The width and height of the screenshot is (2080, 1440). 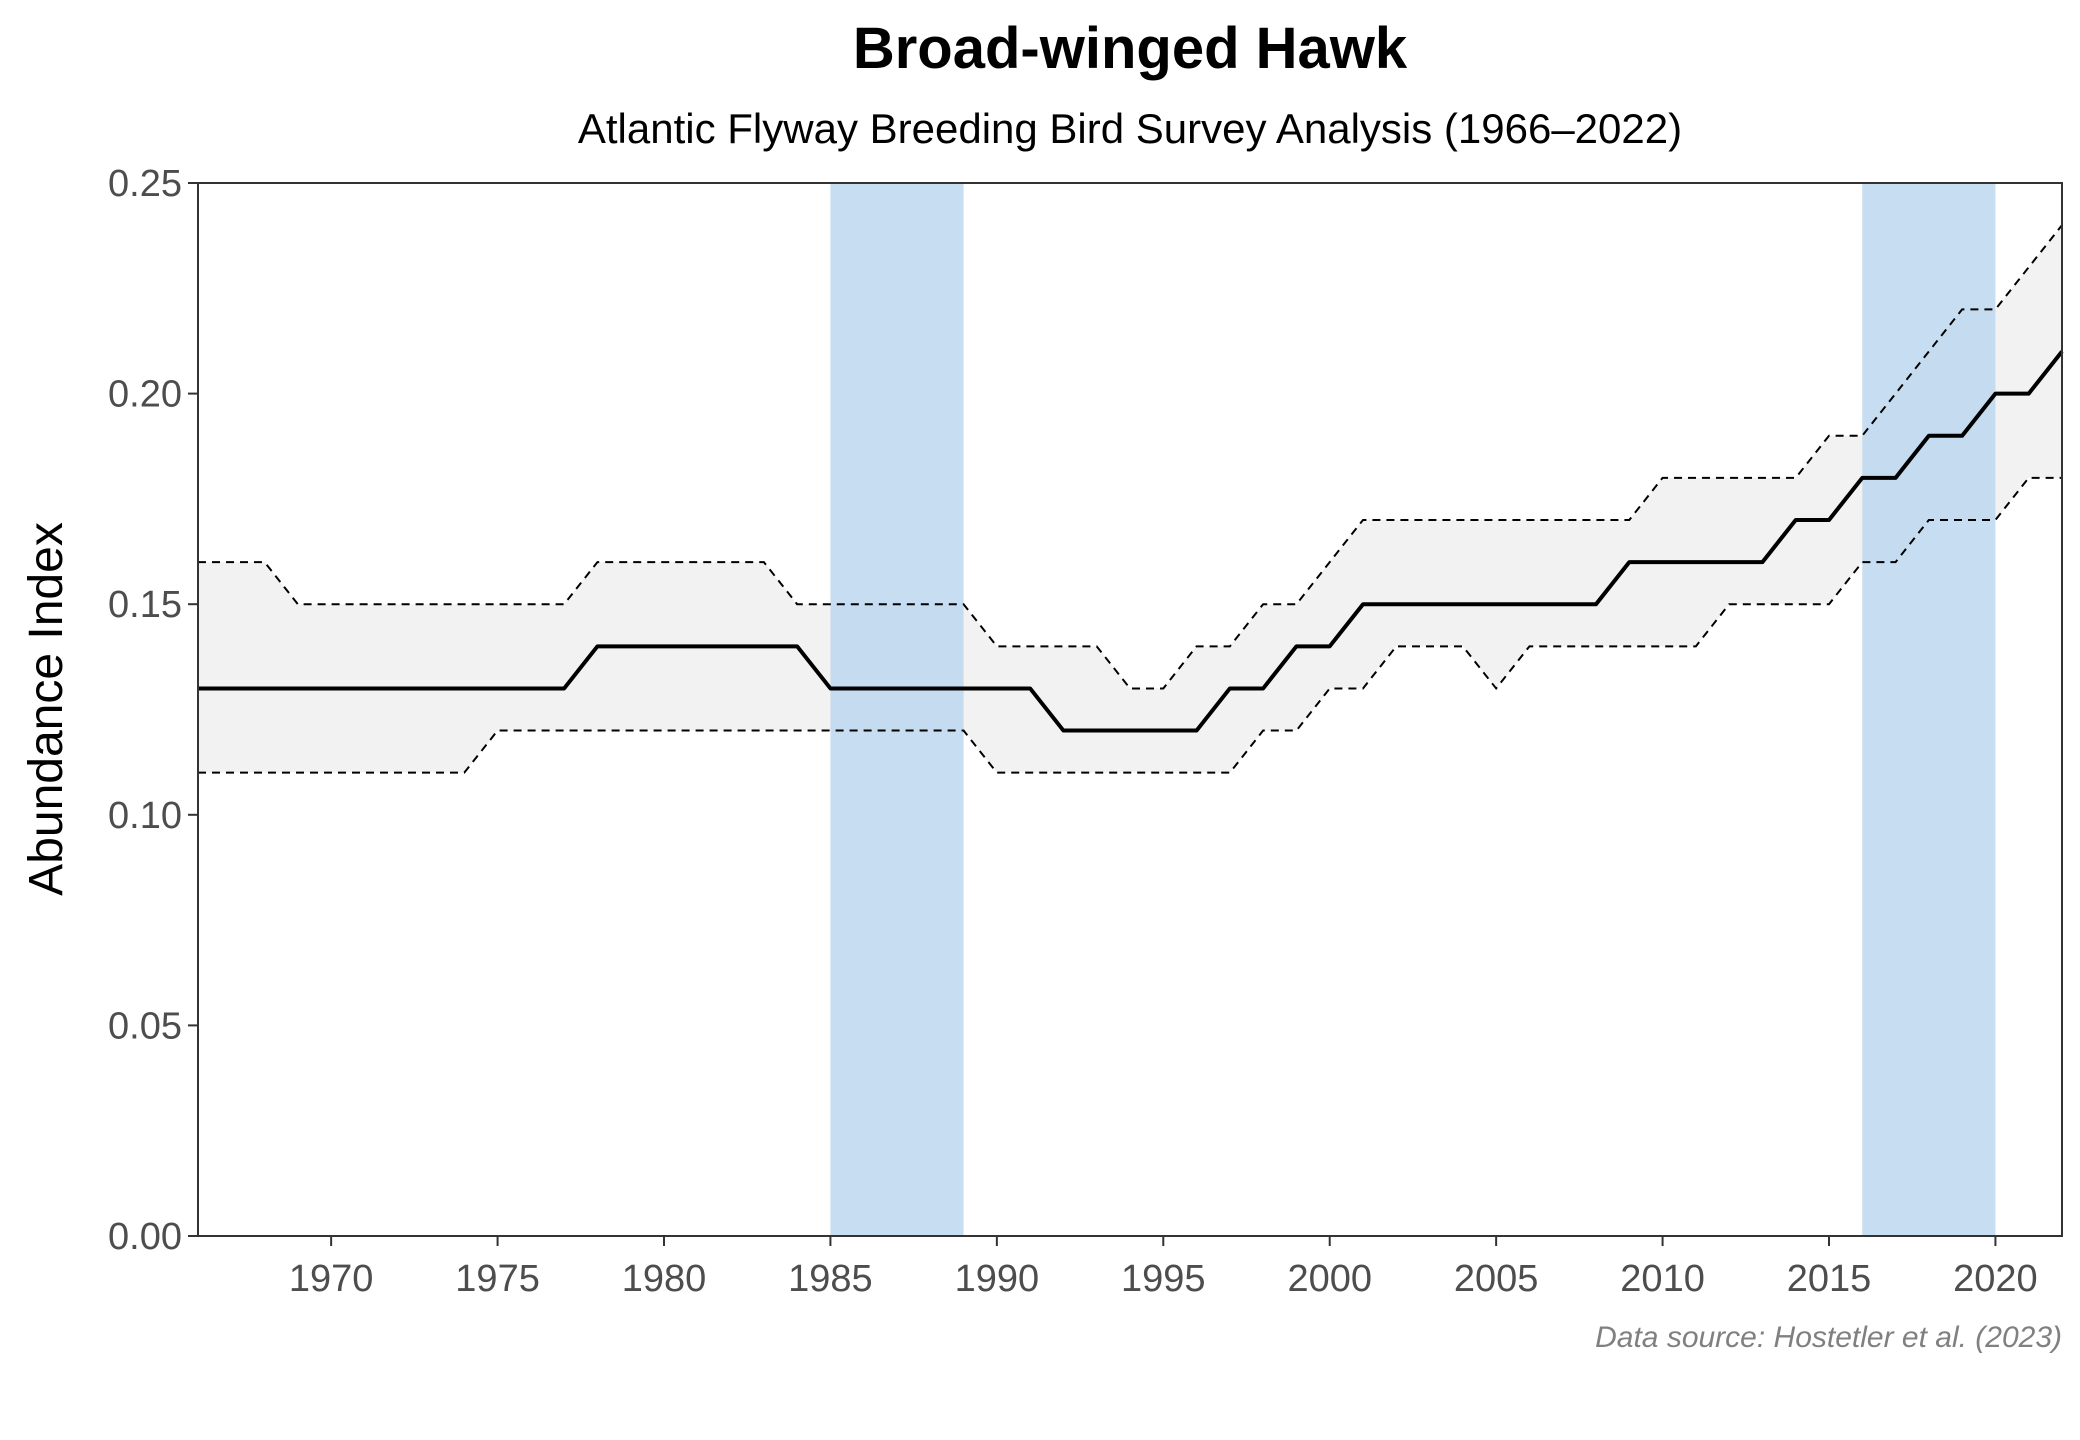 I want to click on y-tick-label: 0.00, so click(x=145, y=1237).